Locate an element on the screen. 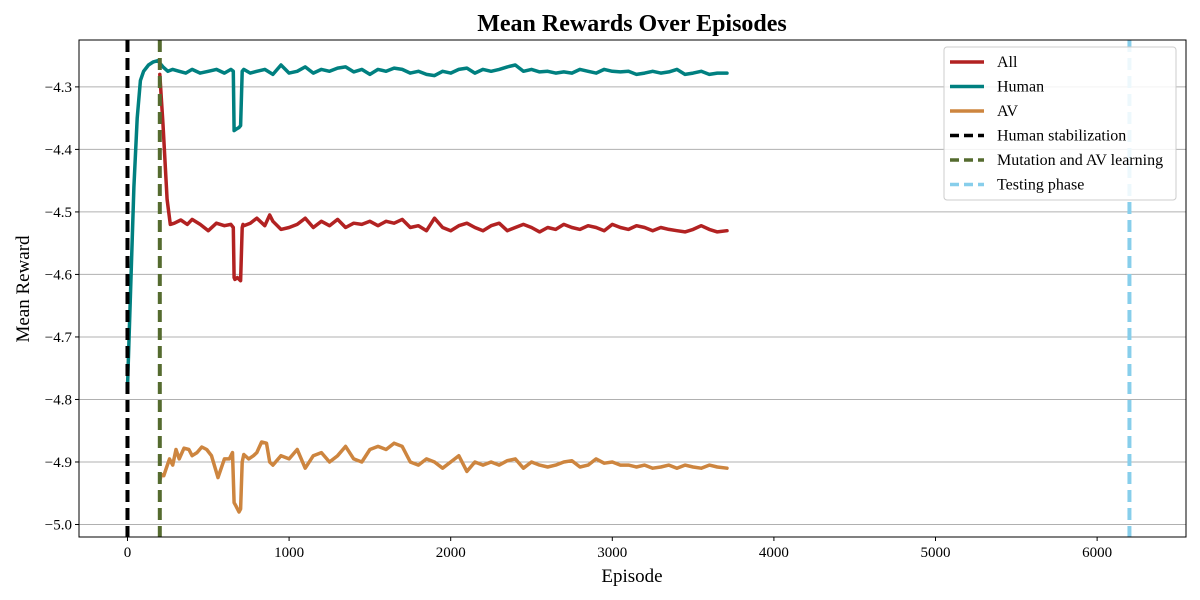  x-axis-label: Episode is located at coordinates (631, 576).